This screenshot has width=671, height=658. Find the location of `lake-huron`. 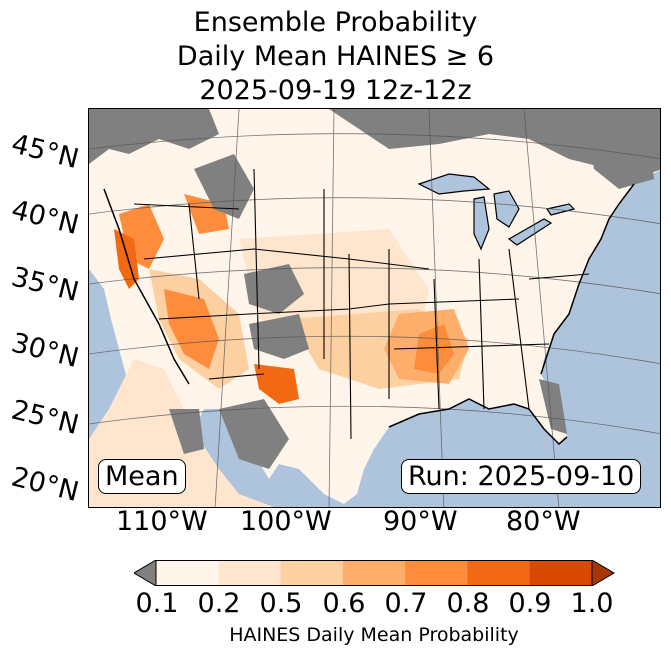

lake-huron is located at coordinates (506, 209).